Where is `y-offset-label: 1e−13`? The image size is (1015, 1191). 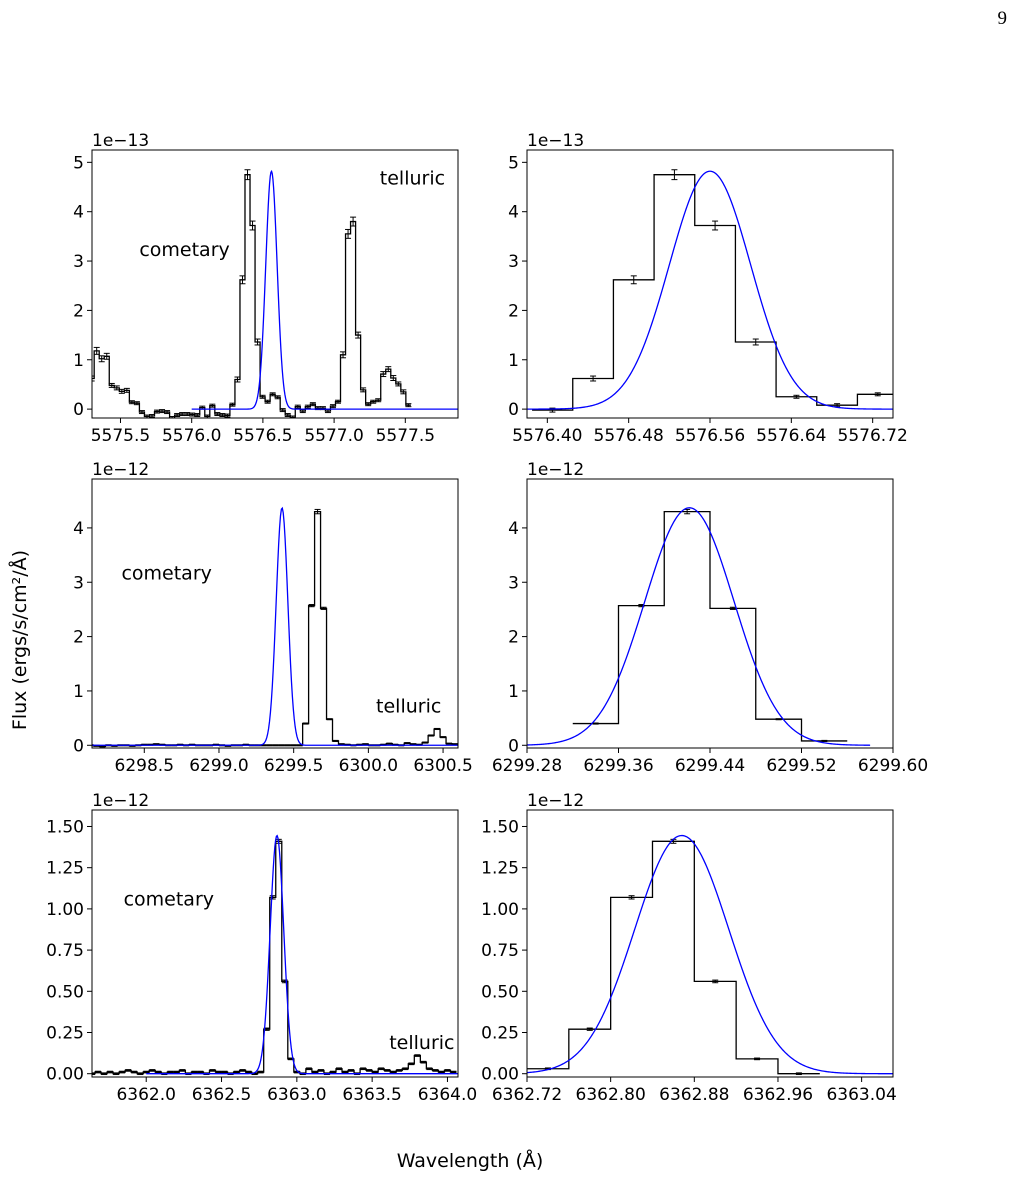
y-offset-label: 1e−13 is located at coordinates (120, 141).